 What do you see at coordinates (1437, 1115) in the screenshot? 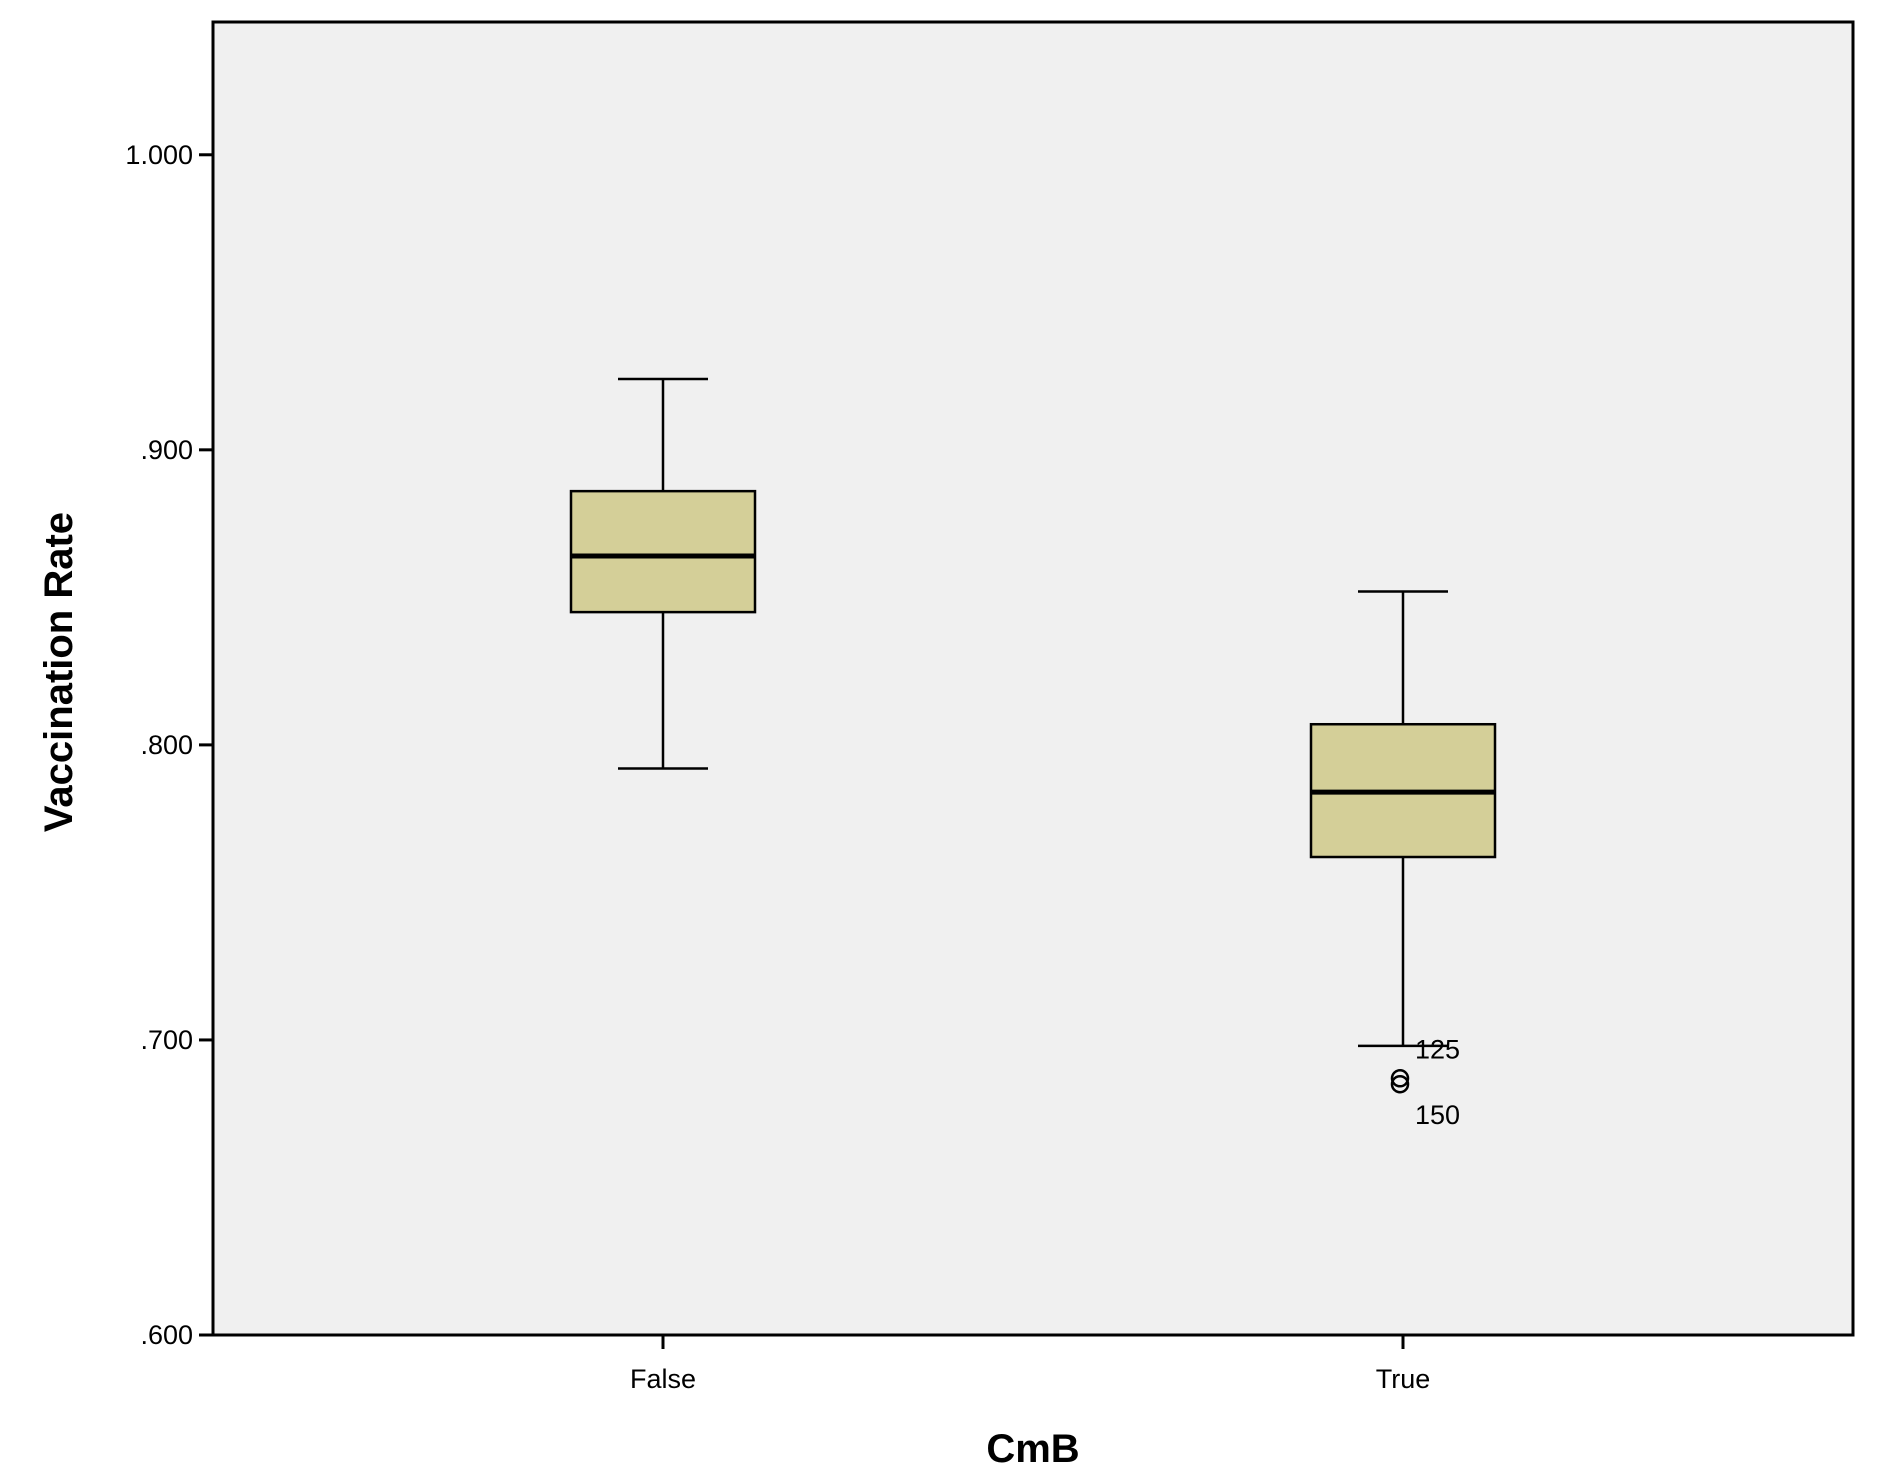
I see `outlier-label: 150` at bounding box center [1437, 1115].